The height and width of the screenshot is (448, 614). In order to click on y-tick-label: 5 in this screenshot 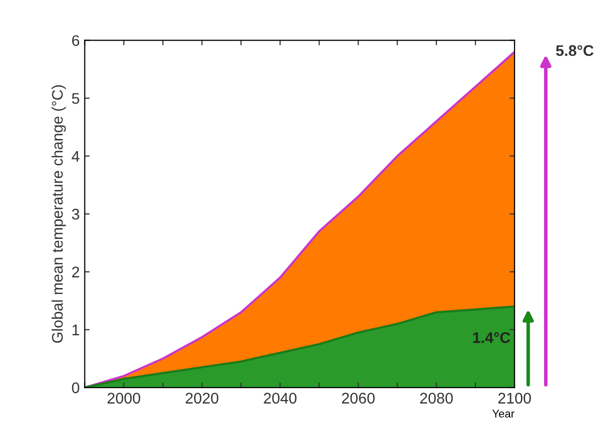, I will do `click(76, 98)`.